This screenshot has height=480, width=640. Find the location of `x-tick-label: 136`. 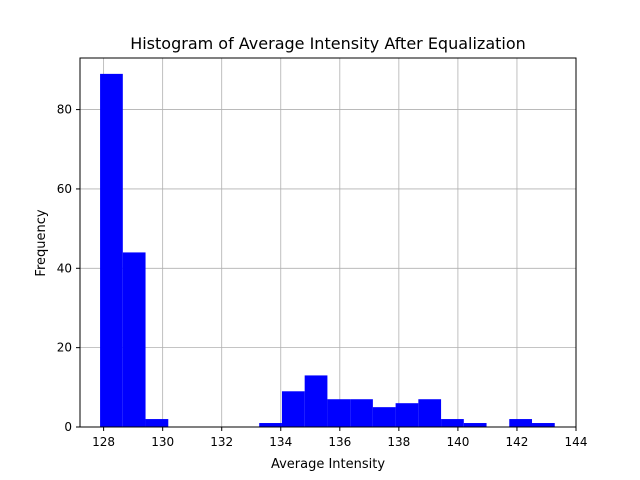

x-tick-label: 136 is located at coordinates (339, 442).